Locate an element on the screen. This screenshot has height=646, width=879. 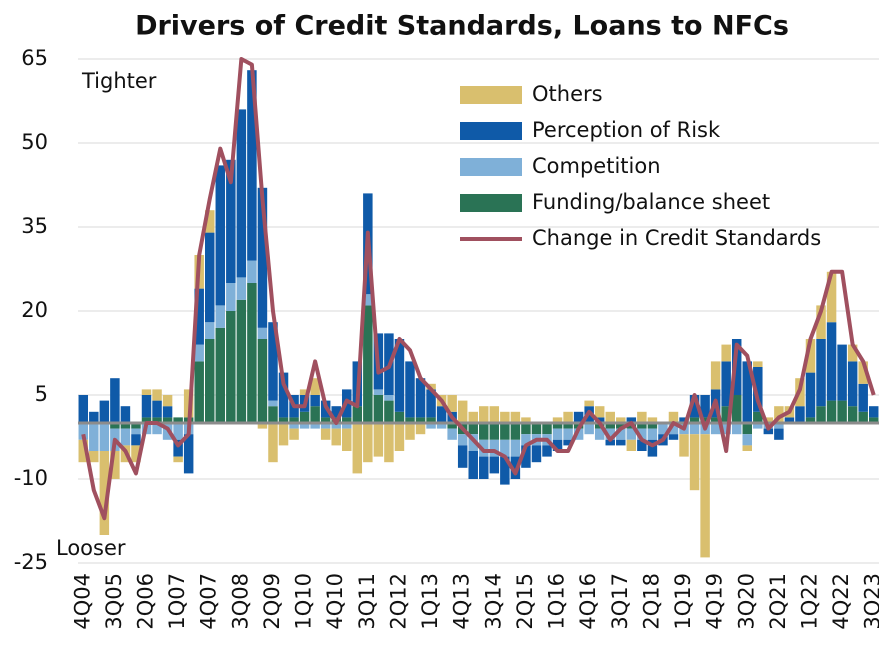
x-tick-label: 1Q10 is located at coordinates (304, 601).